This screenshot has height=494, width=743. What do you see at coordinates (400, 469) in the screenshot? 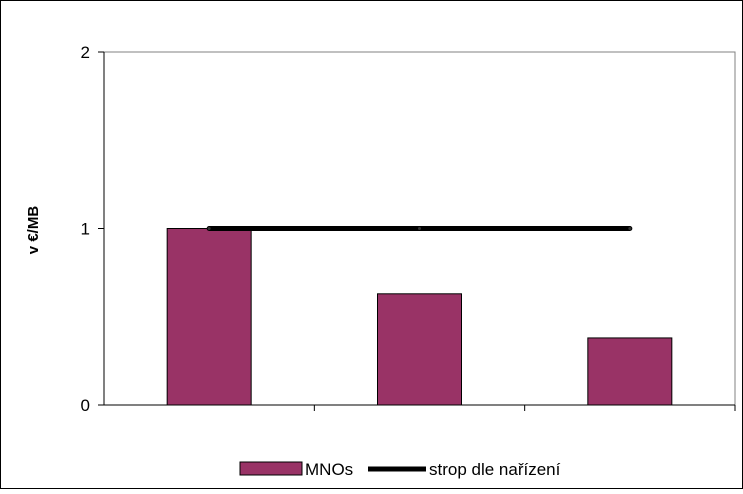
I see `legend: MNOs strop dle nařízení` at bounding box center [400, 469].